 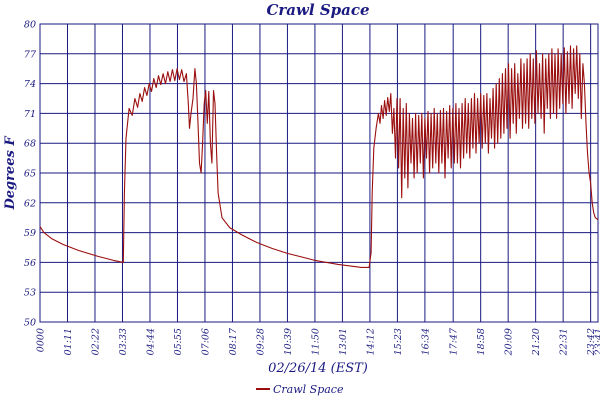 I want to click on x-tick-label: 11:50, so click(x=315, y=341).